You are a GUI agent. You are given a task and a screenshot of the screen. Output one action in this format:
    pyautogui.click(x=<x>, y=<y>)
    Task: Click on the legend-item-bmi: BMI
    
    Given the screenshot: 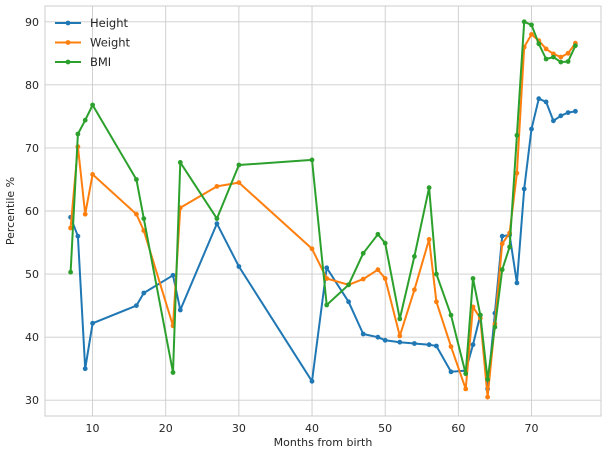 What is the action you would take?
    pyautogui.click(x=83, y=62)
    